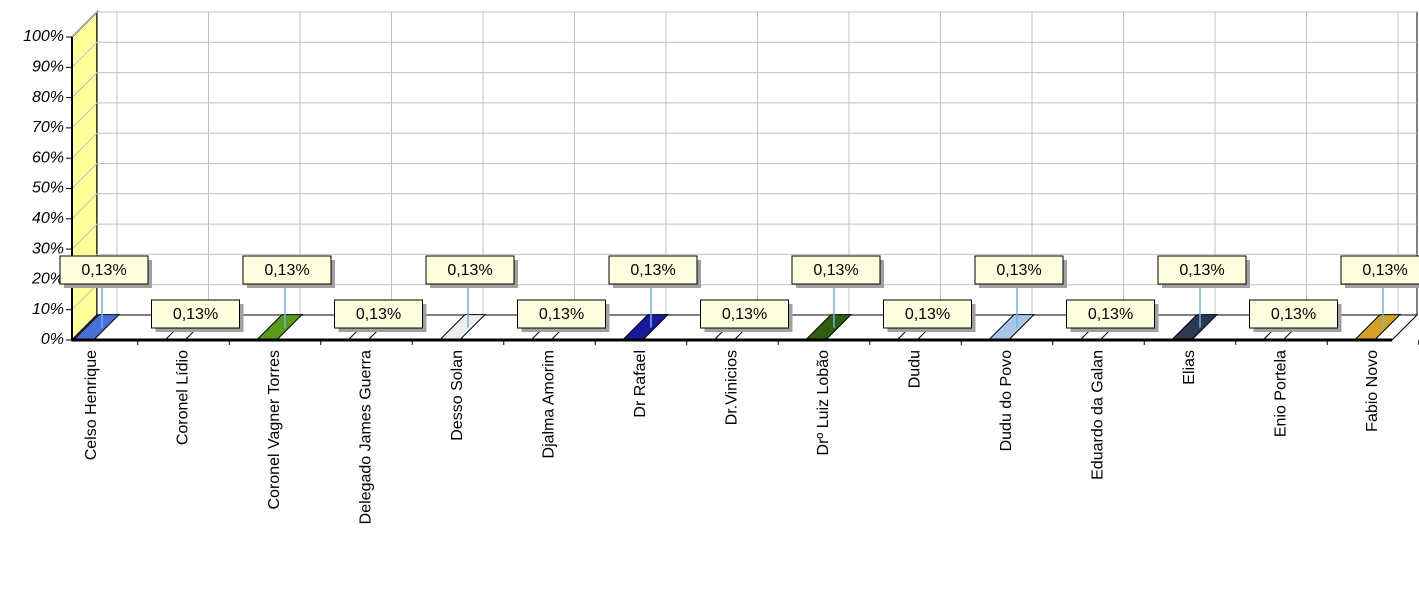 The height and width of the screenshot is (592, 1419). Describe the element at coordinates (1372, 391) in the screenshot. I see `x-tick-label: Fabio Novo` at that location.